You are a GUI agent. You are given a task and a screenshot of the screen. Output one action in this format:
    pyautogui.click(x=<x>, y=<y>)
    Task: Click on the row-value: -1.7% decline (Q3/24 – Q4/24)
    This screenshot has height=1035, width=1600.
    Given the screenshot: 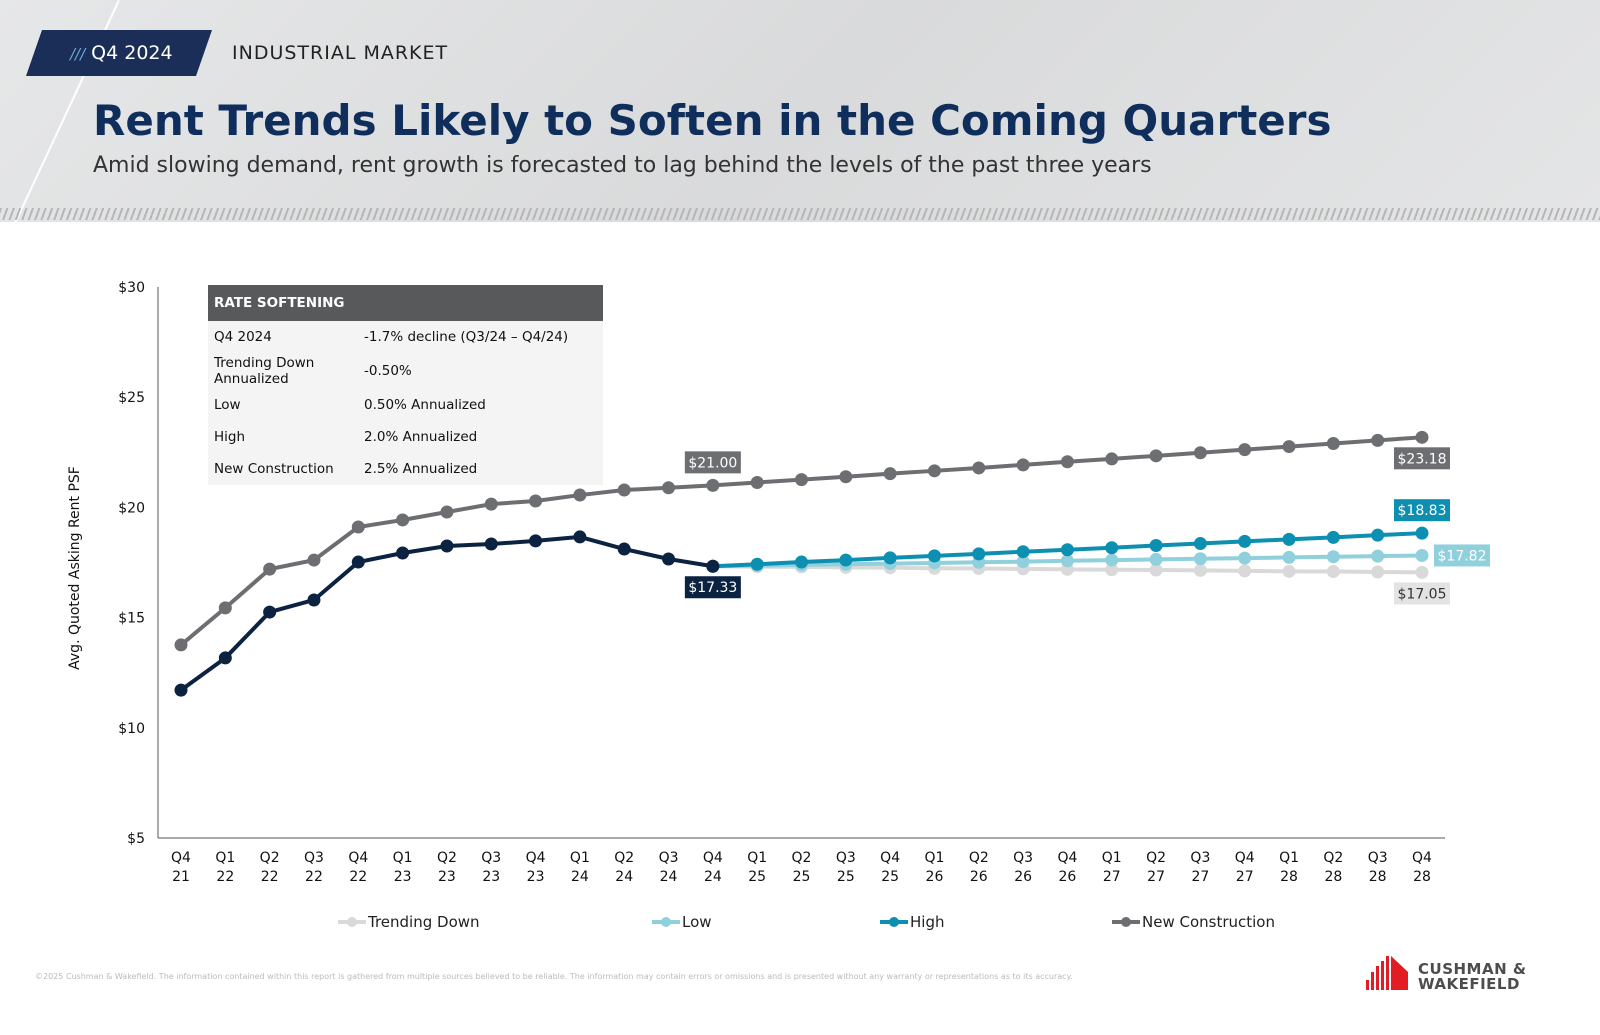 What is the action you would take?
    pyautogui.click(x=466, y=337)
    